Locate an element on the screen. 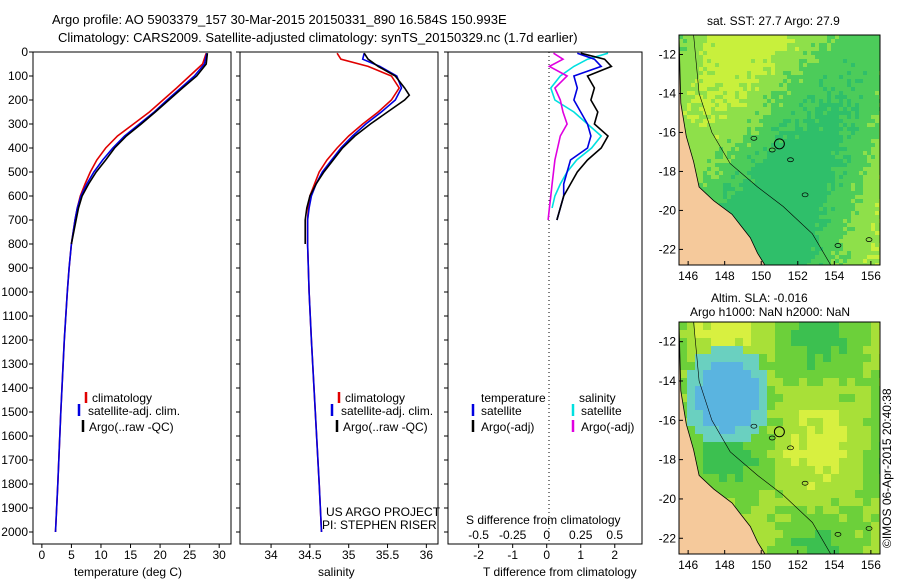  sal-legend-satellite: satellite-adj. clim. is located at coordinates (387, 411).